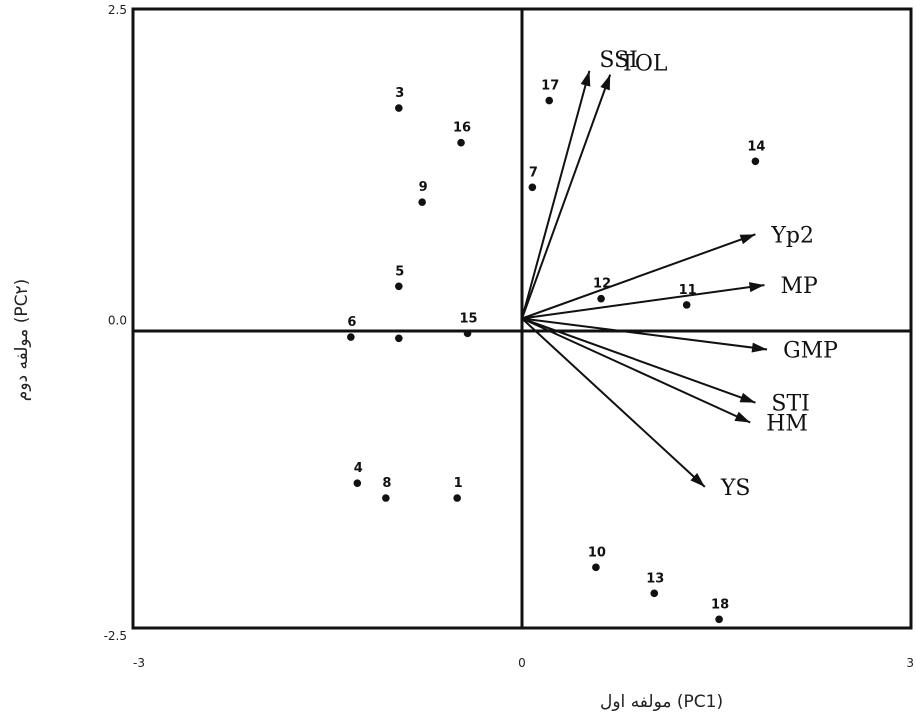 This screenshot has width=916, height=724. Describe the element at coordinates (720, 604) in the screenshot. I see `point-label: 18` at that location.